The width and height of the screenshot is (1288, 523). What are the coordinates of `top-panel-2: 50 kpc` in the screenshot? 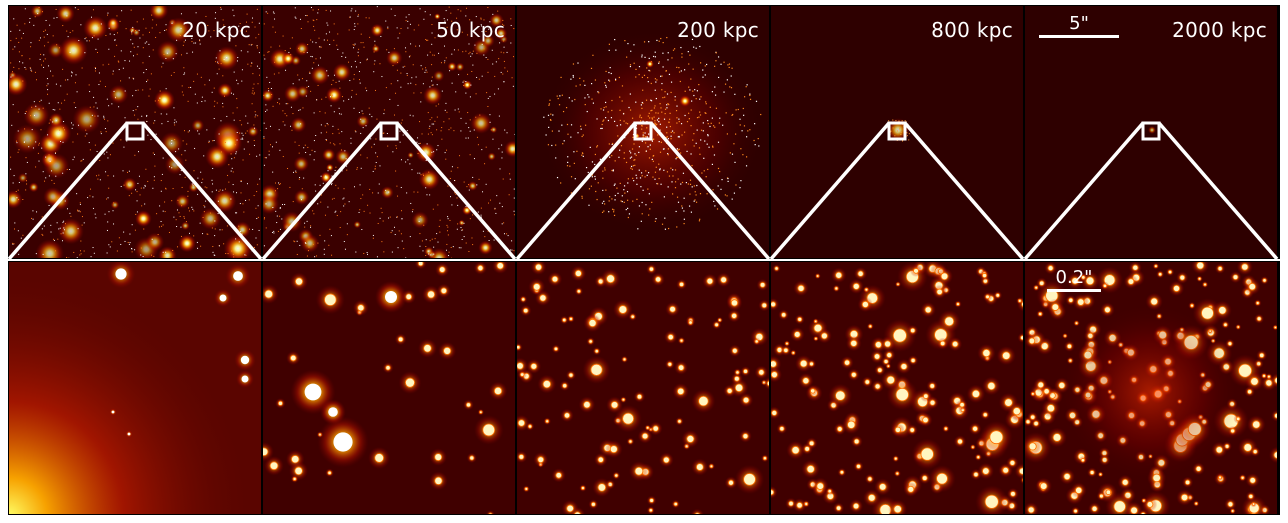 It's located at (389, 132).